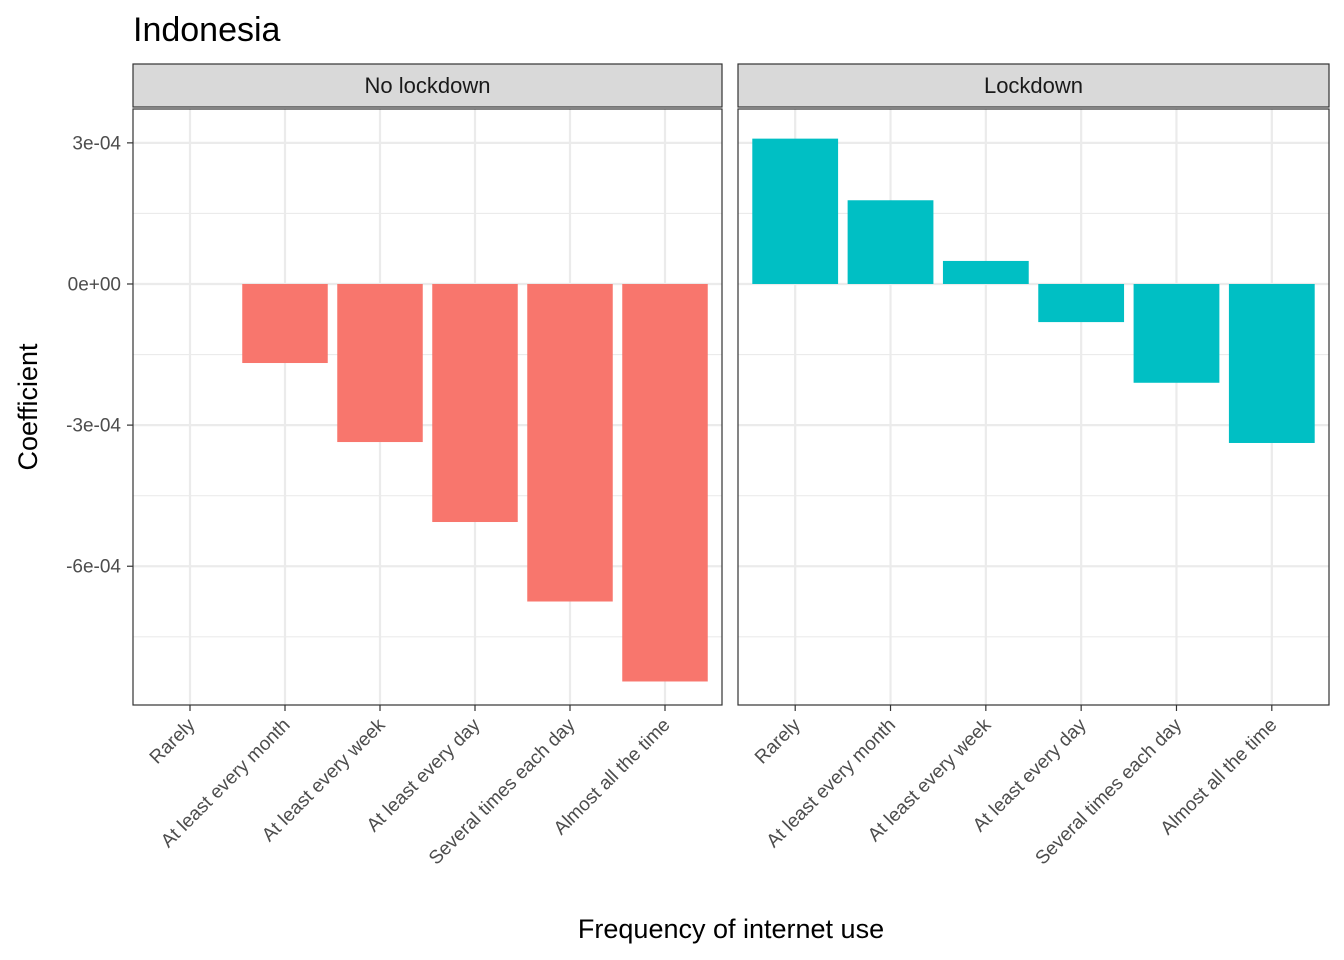 The height and width of the screenshot is (960, 1344). Describe the element at coordinates (570, 442) in the screenshot. I see `bar-no-lockdown-several-times-each-day` at that location.